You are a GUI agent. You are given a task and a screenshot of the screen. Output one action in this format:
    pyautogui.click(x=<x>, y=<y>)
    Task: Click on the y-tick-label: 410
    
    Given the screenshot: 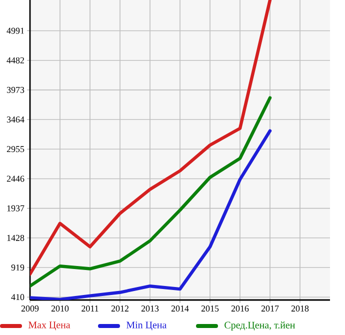 What is the action you would take?
    pyautogui.click(x=17, y=297)
    